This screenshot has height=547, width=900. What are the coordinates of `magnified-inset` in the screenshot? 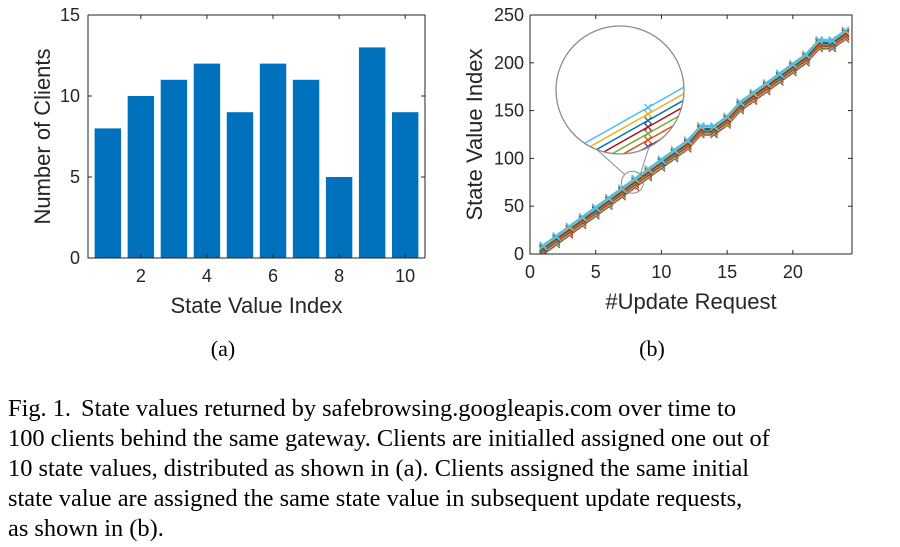 It's located at (648, 130).